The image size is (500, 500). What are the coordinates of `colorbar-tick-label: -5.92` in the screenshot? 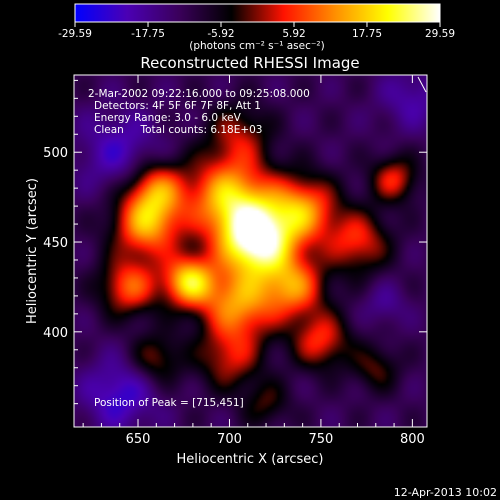 It's located at (220, 34).